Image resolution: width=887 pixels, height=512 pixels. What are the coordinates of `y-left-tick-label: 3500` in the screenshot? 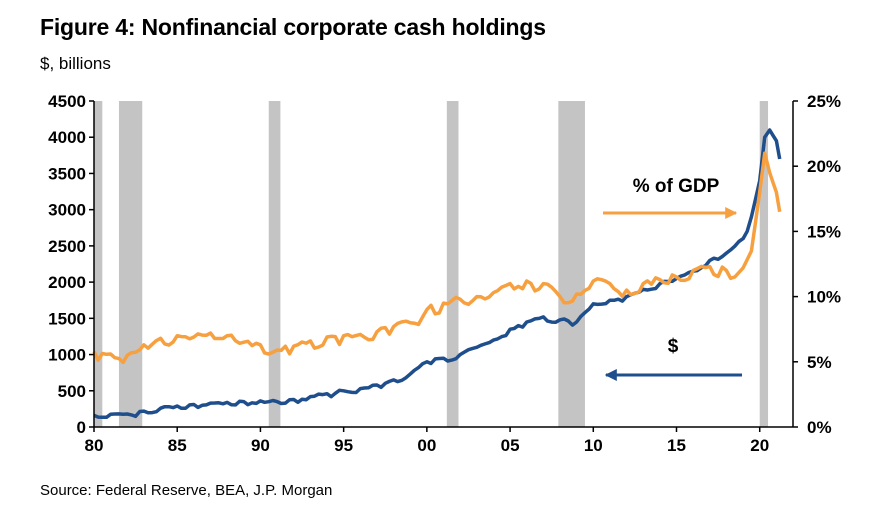 It's located at (67, 173).